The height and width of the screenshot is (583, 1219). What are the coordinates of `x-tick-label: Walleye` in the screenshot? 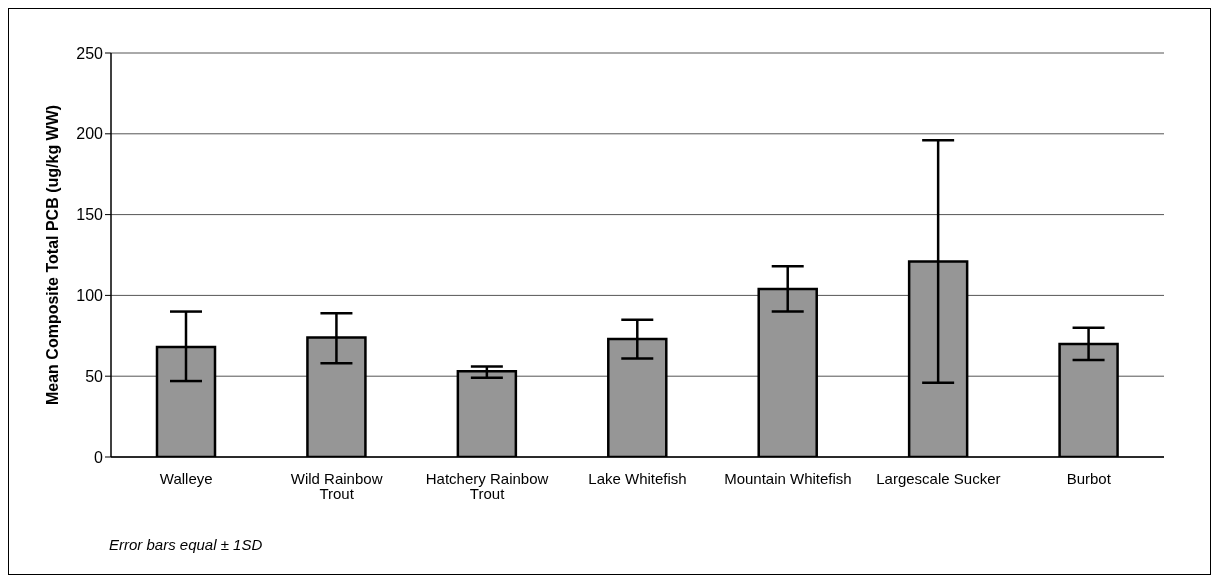 It's located at (186, 478).